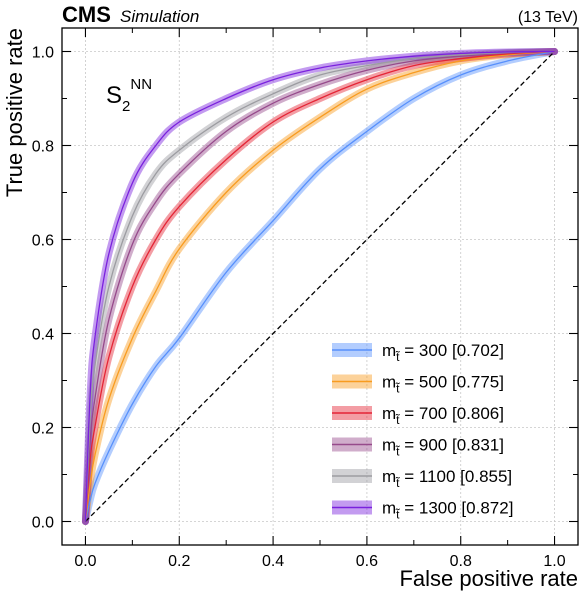 This screenshot has width=580, height=594. What do you see at coordinates (159, 16) in the screenshot?
I see `simulation-label: Simulation` at bounding box center [159, 16].